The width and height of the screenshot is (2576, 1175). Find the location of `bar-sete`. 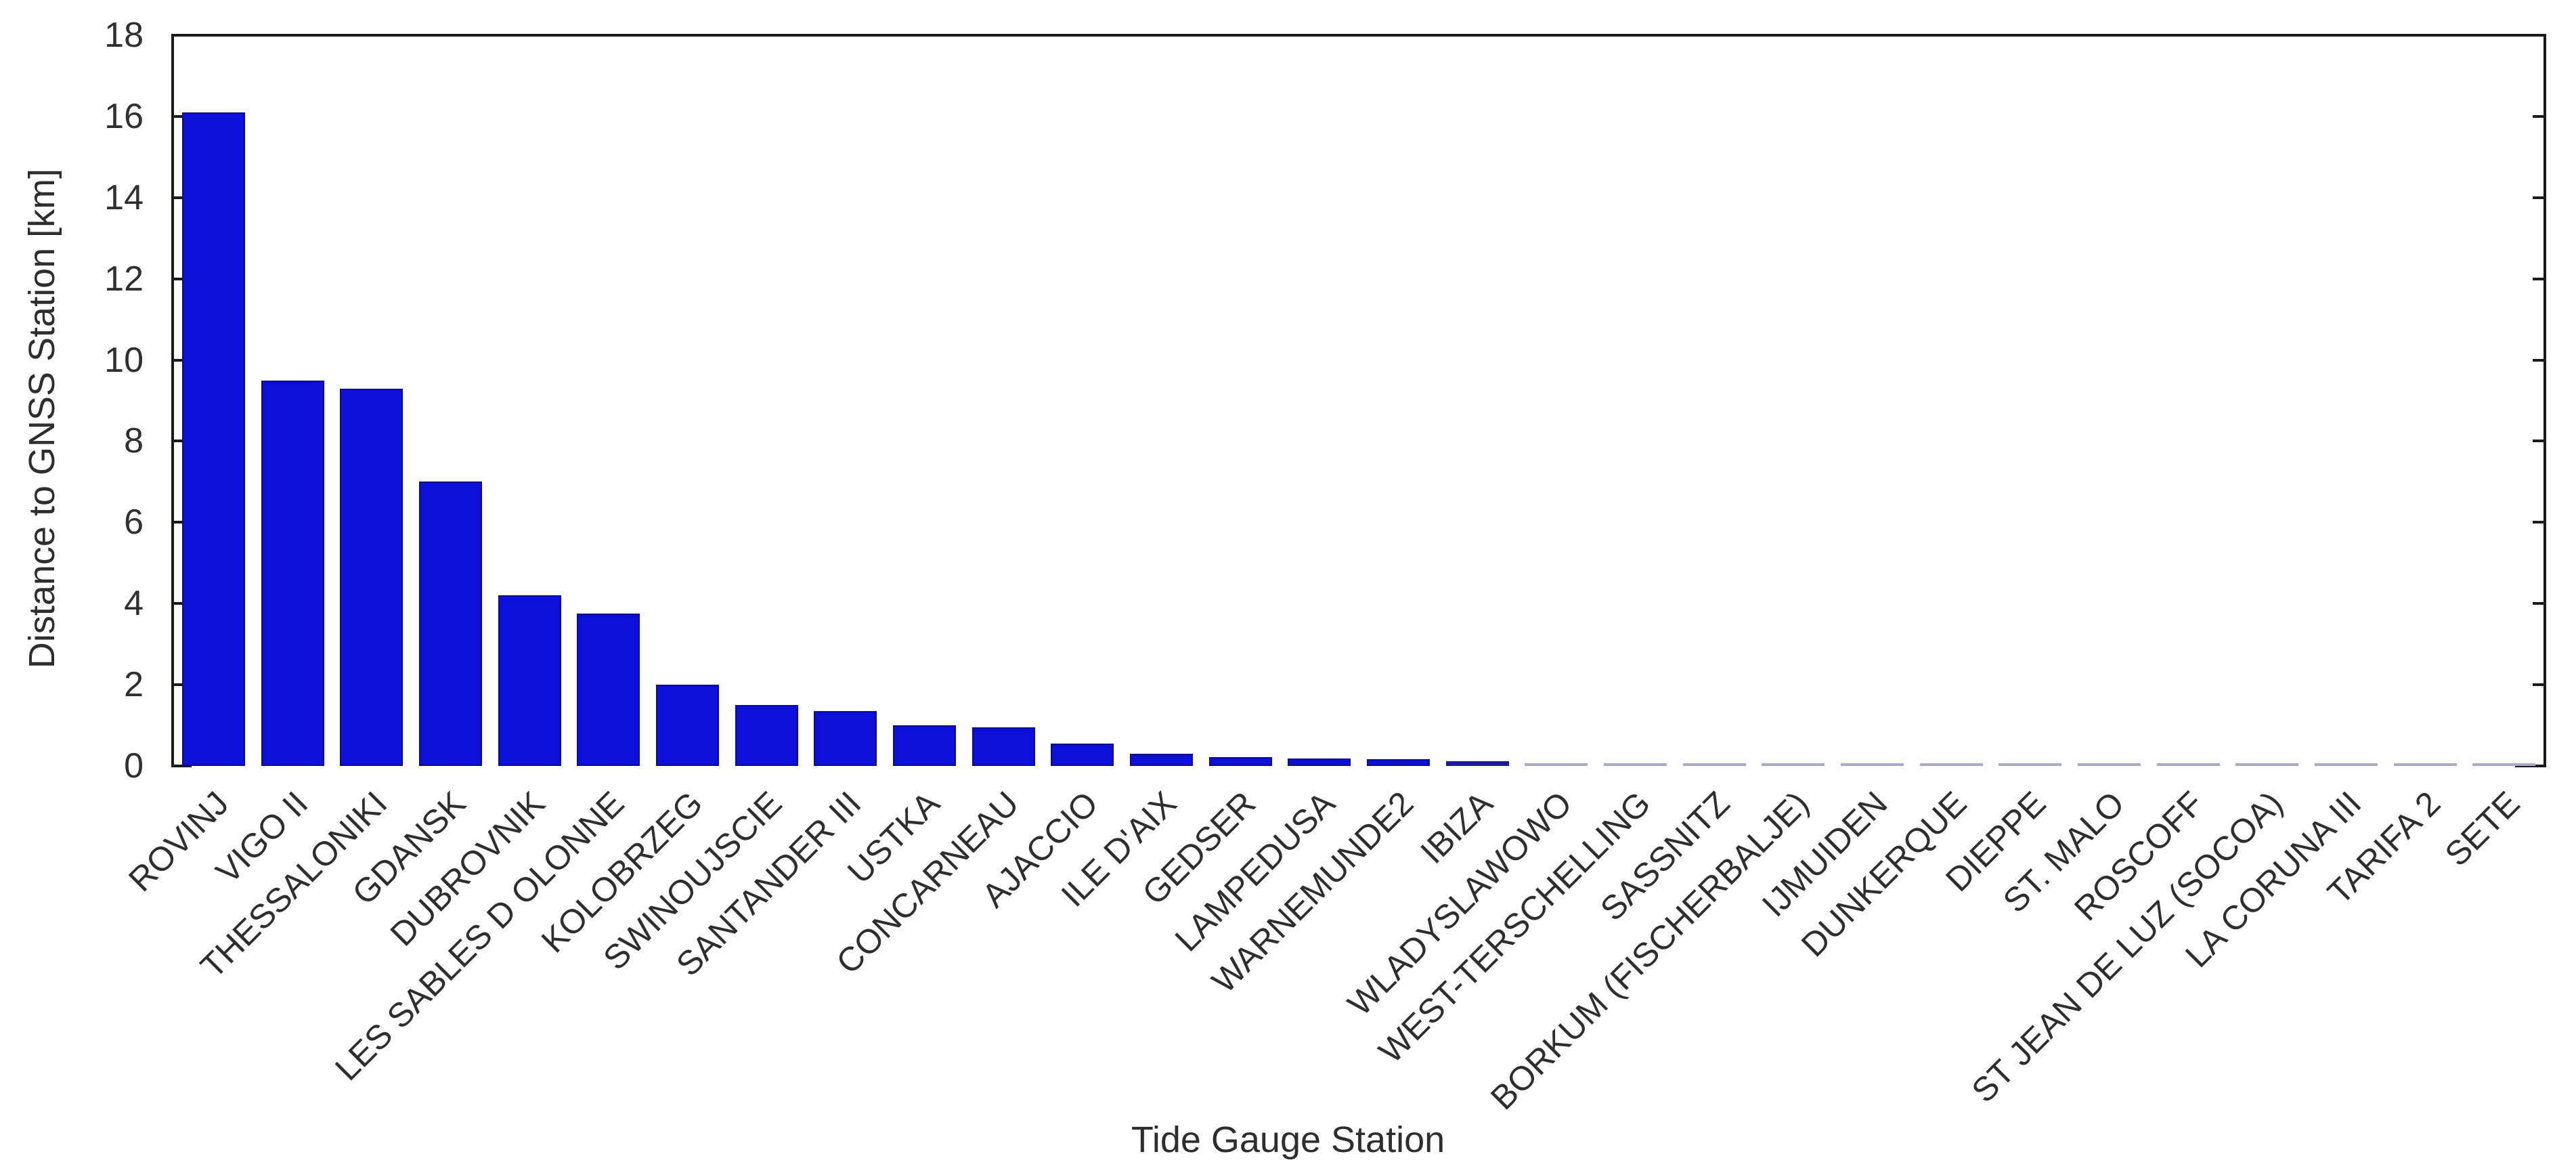

bar-sete is located at coordinates (2504, 765).